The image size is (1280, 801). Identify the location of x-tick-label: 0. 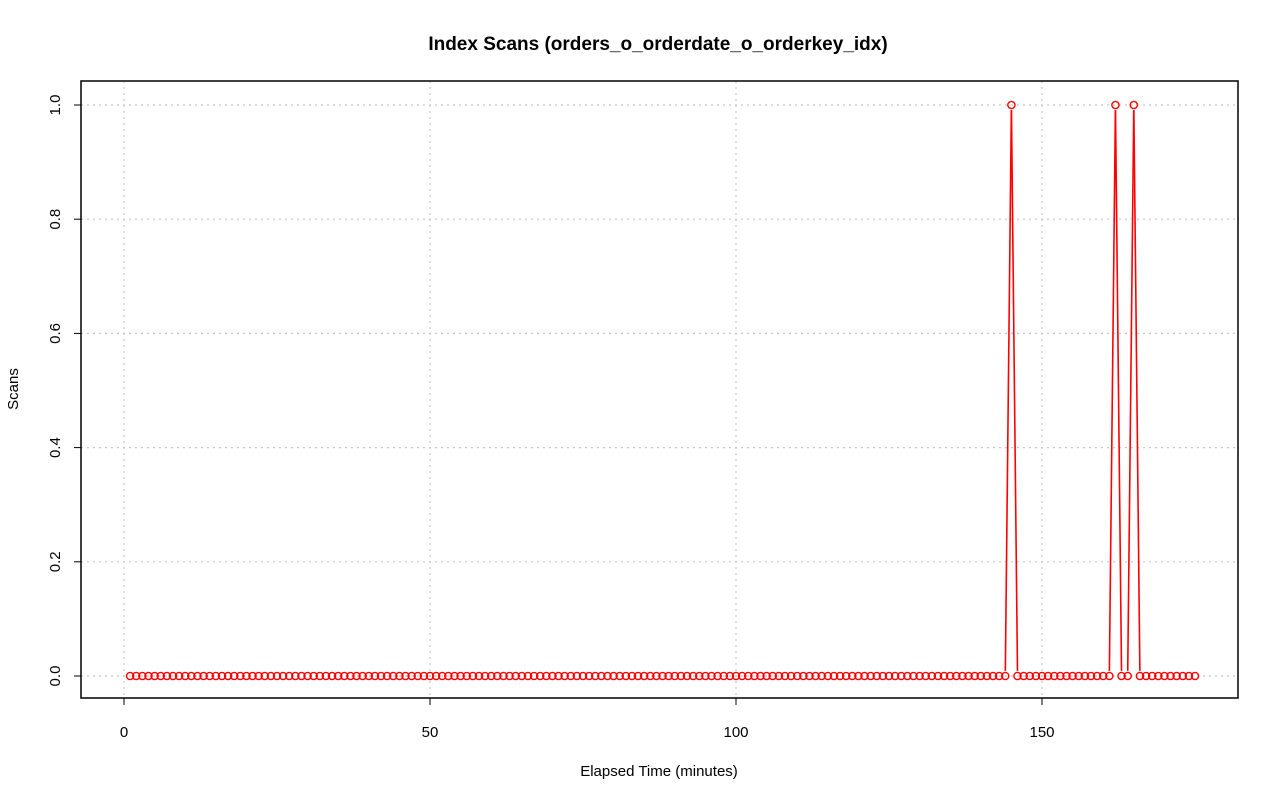
(124, 732).